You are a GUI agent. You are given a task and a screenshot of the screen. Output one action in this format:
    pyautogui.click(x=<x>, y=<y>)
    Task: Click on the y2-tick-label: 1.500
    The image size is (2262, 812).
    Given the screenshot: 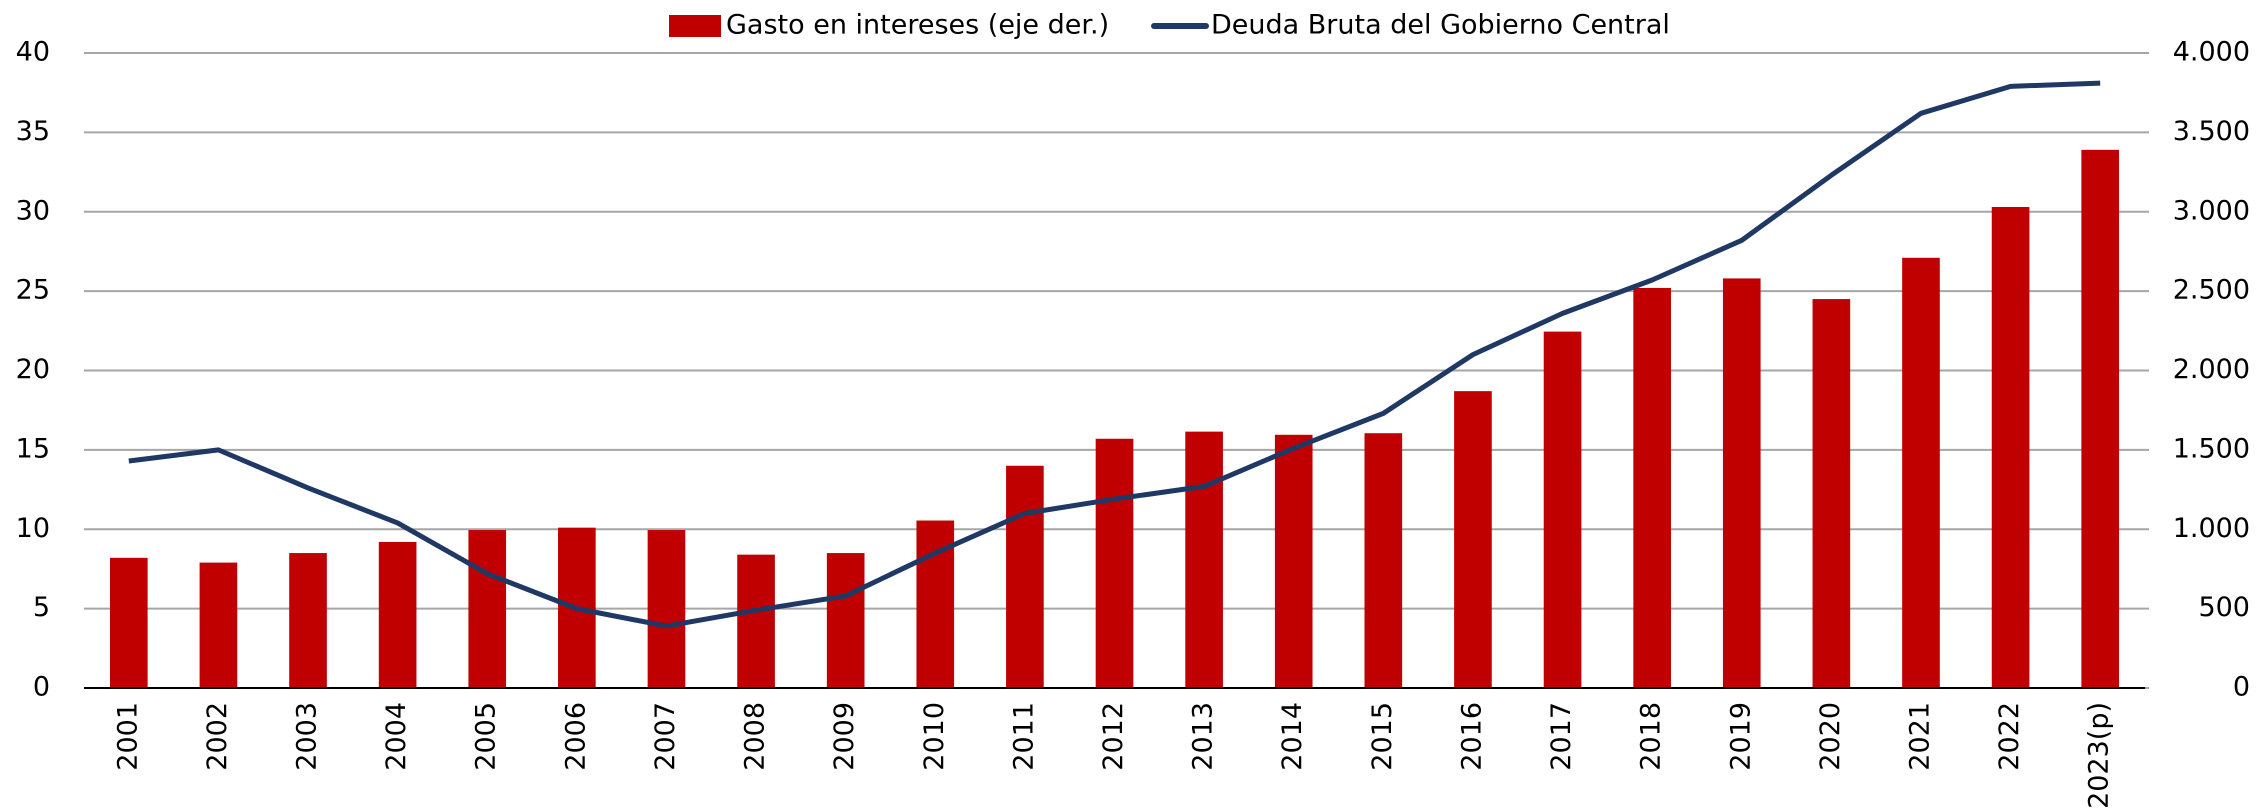 What is the action you would take?
    pyautogui.click(x=2211, y=448)
    